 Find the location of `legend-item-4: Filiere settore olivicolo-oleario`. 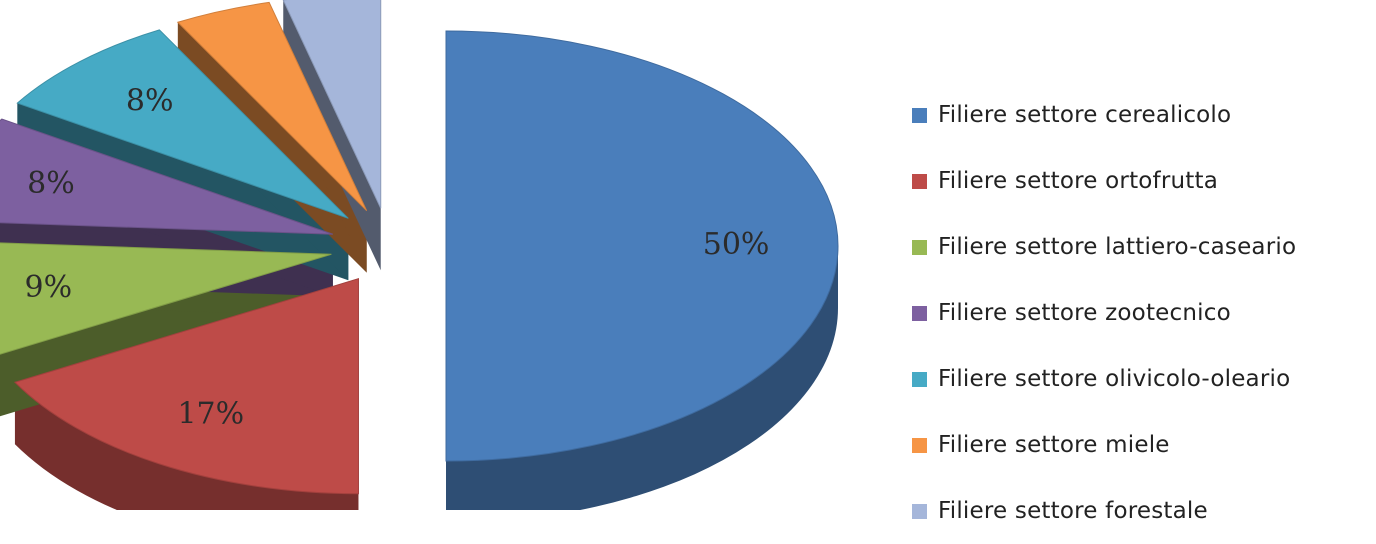

legend-item-4: Filiere settore olivicolo-oleario is located at coordinates (1142, 379).